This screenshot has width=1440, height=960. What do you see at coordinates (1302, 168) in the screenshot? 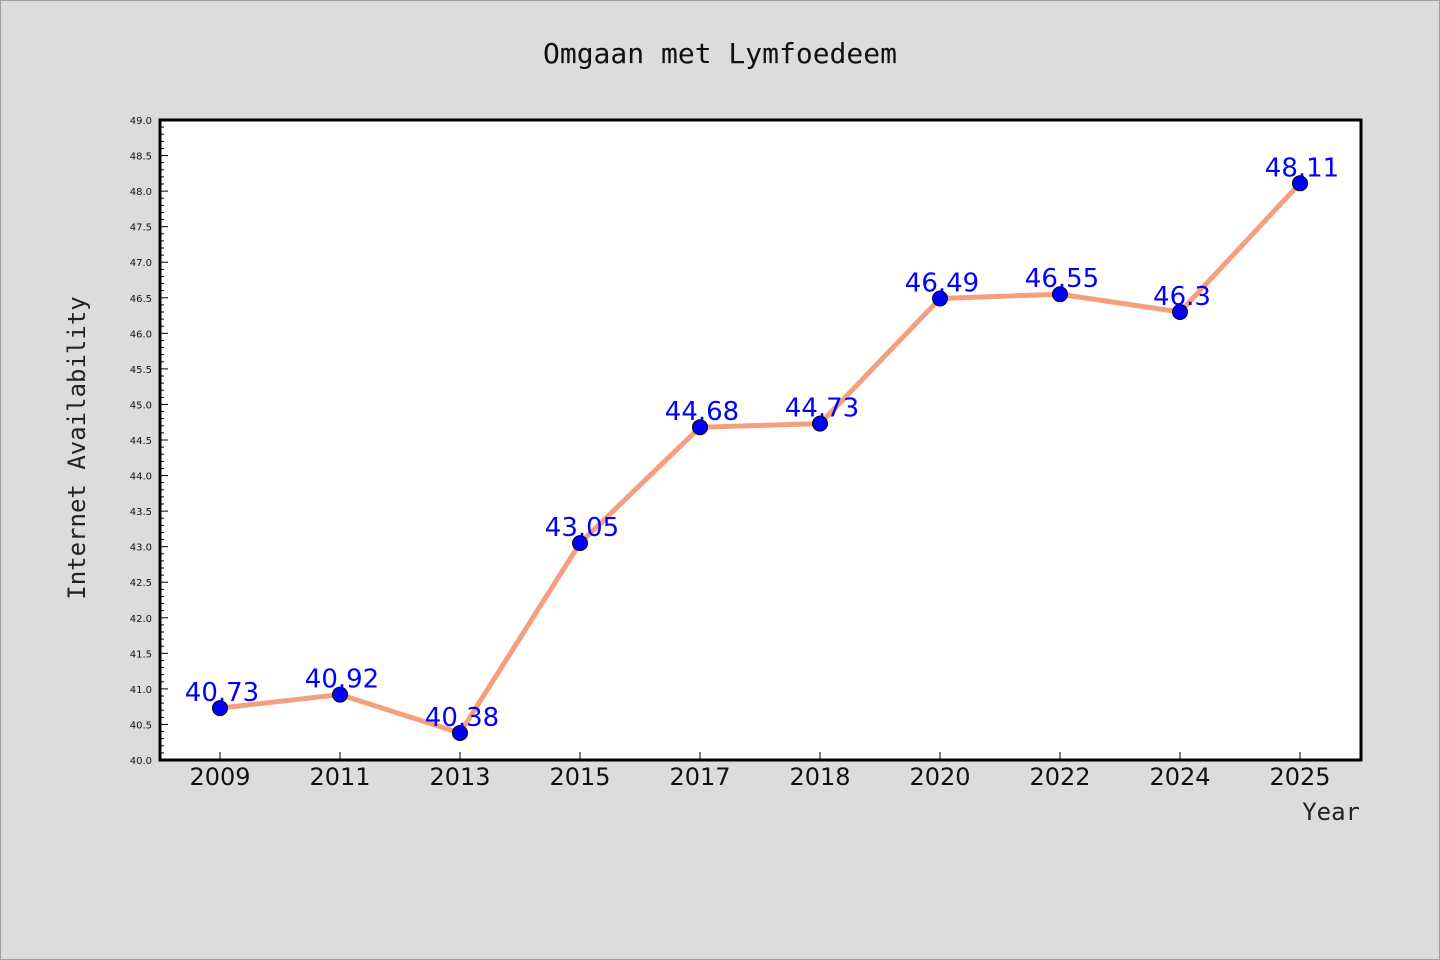
I see `data-label: 48.11` at bounding box center [1302, 168].